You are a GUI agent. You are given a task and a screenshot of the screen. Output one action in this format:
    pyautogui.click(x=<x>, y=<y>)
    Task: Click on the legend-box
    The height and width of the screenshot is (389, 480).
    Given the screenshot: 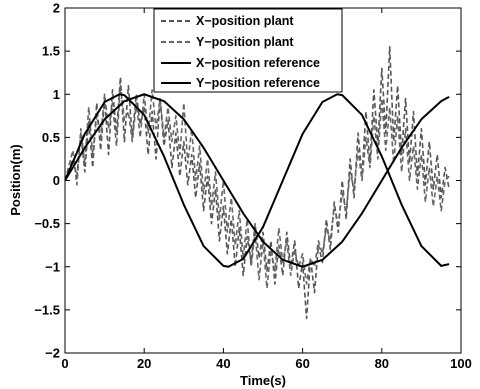 What is the action you would take?
    pyautogui.click(x=248, y=50)
    